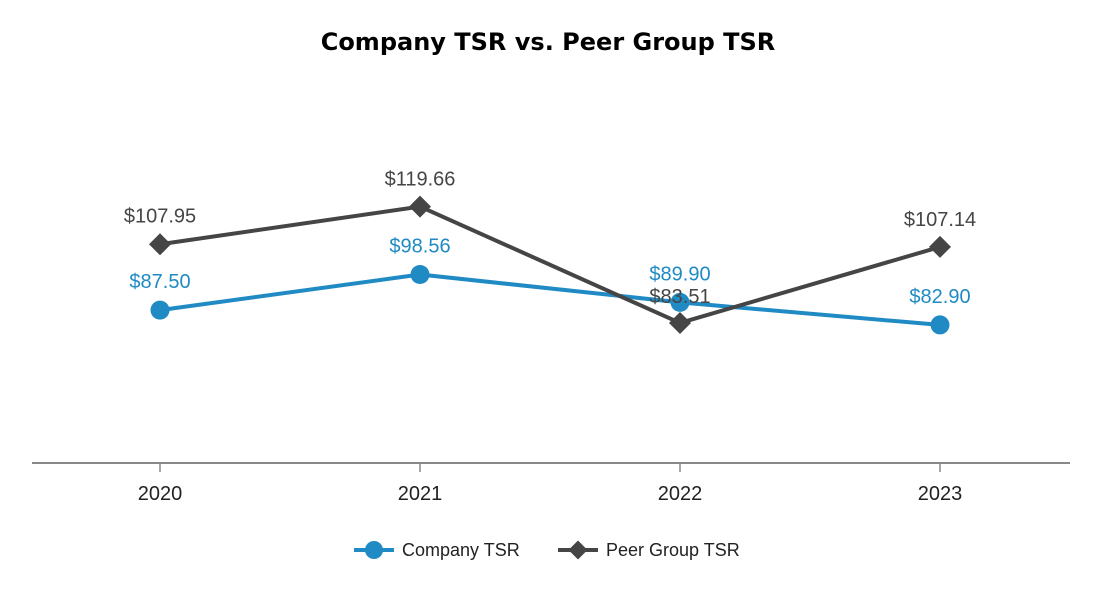 The height and width of the screenshot is (600, 1100). I want to click on legend-item: Company TSR, so click(437, 550).